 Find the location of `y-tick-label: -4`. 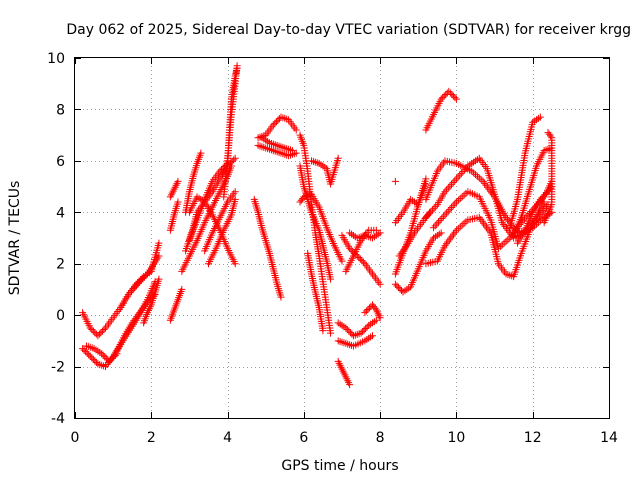

y-tick-label: -4 is located at coordinates (58, 419).